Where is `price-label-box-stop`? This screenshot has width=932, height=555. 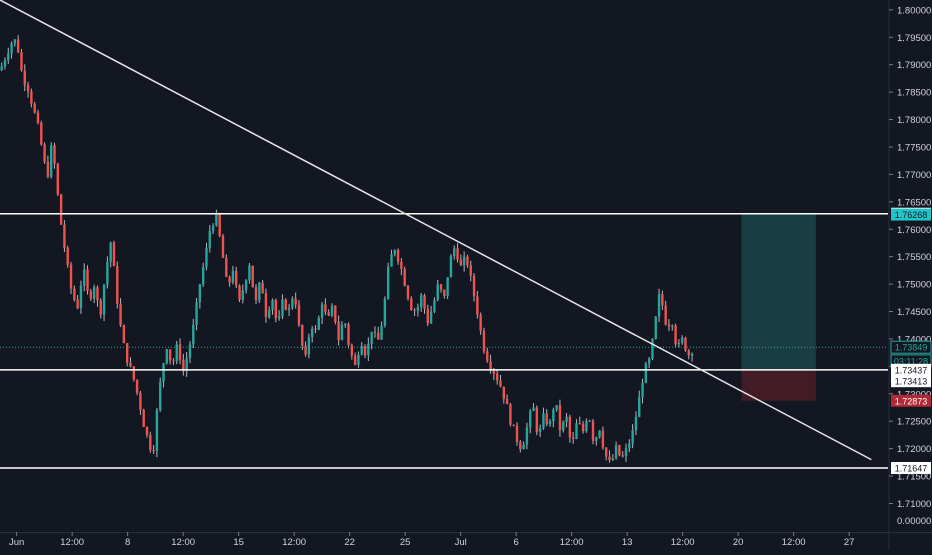 price-label-box-stop is located at coordinates (911, 400).